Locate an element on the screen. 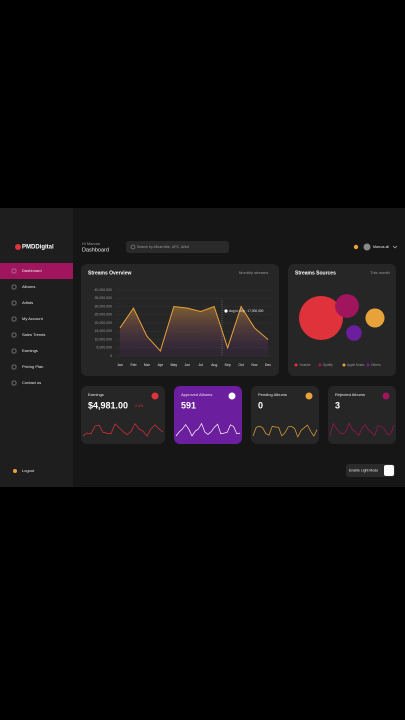 Image resolution: width=405 pixels, height=720 pixels. logo-icon is located at coordinates (18, 247).